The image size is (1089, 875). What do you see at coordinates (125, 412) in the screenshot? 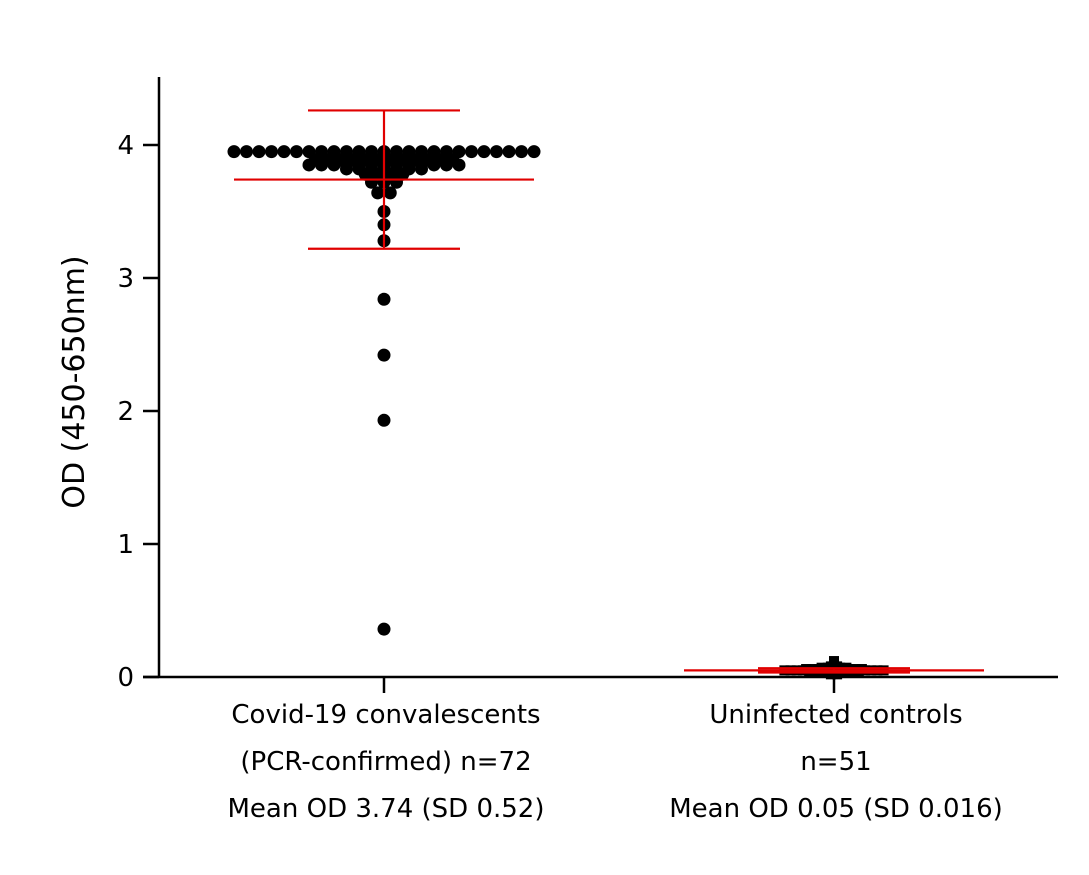
I see `y-tick-label: 2` at bounding box center [125, 412].